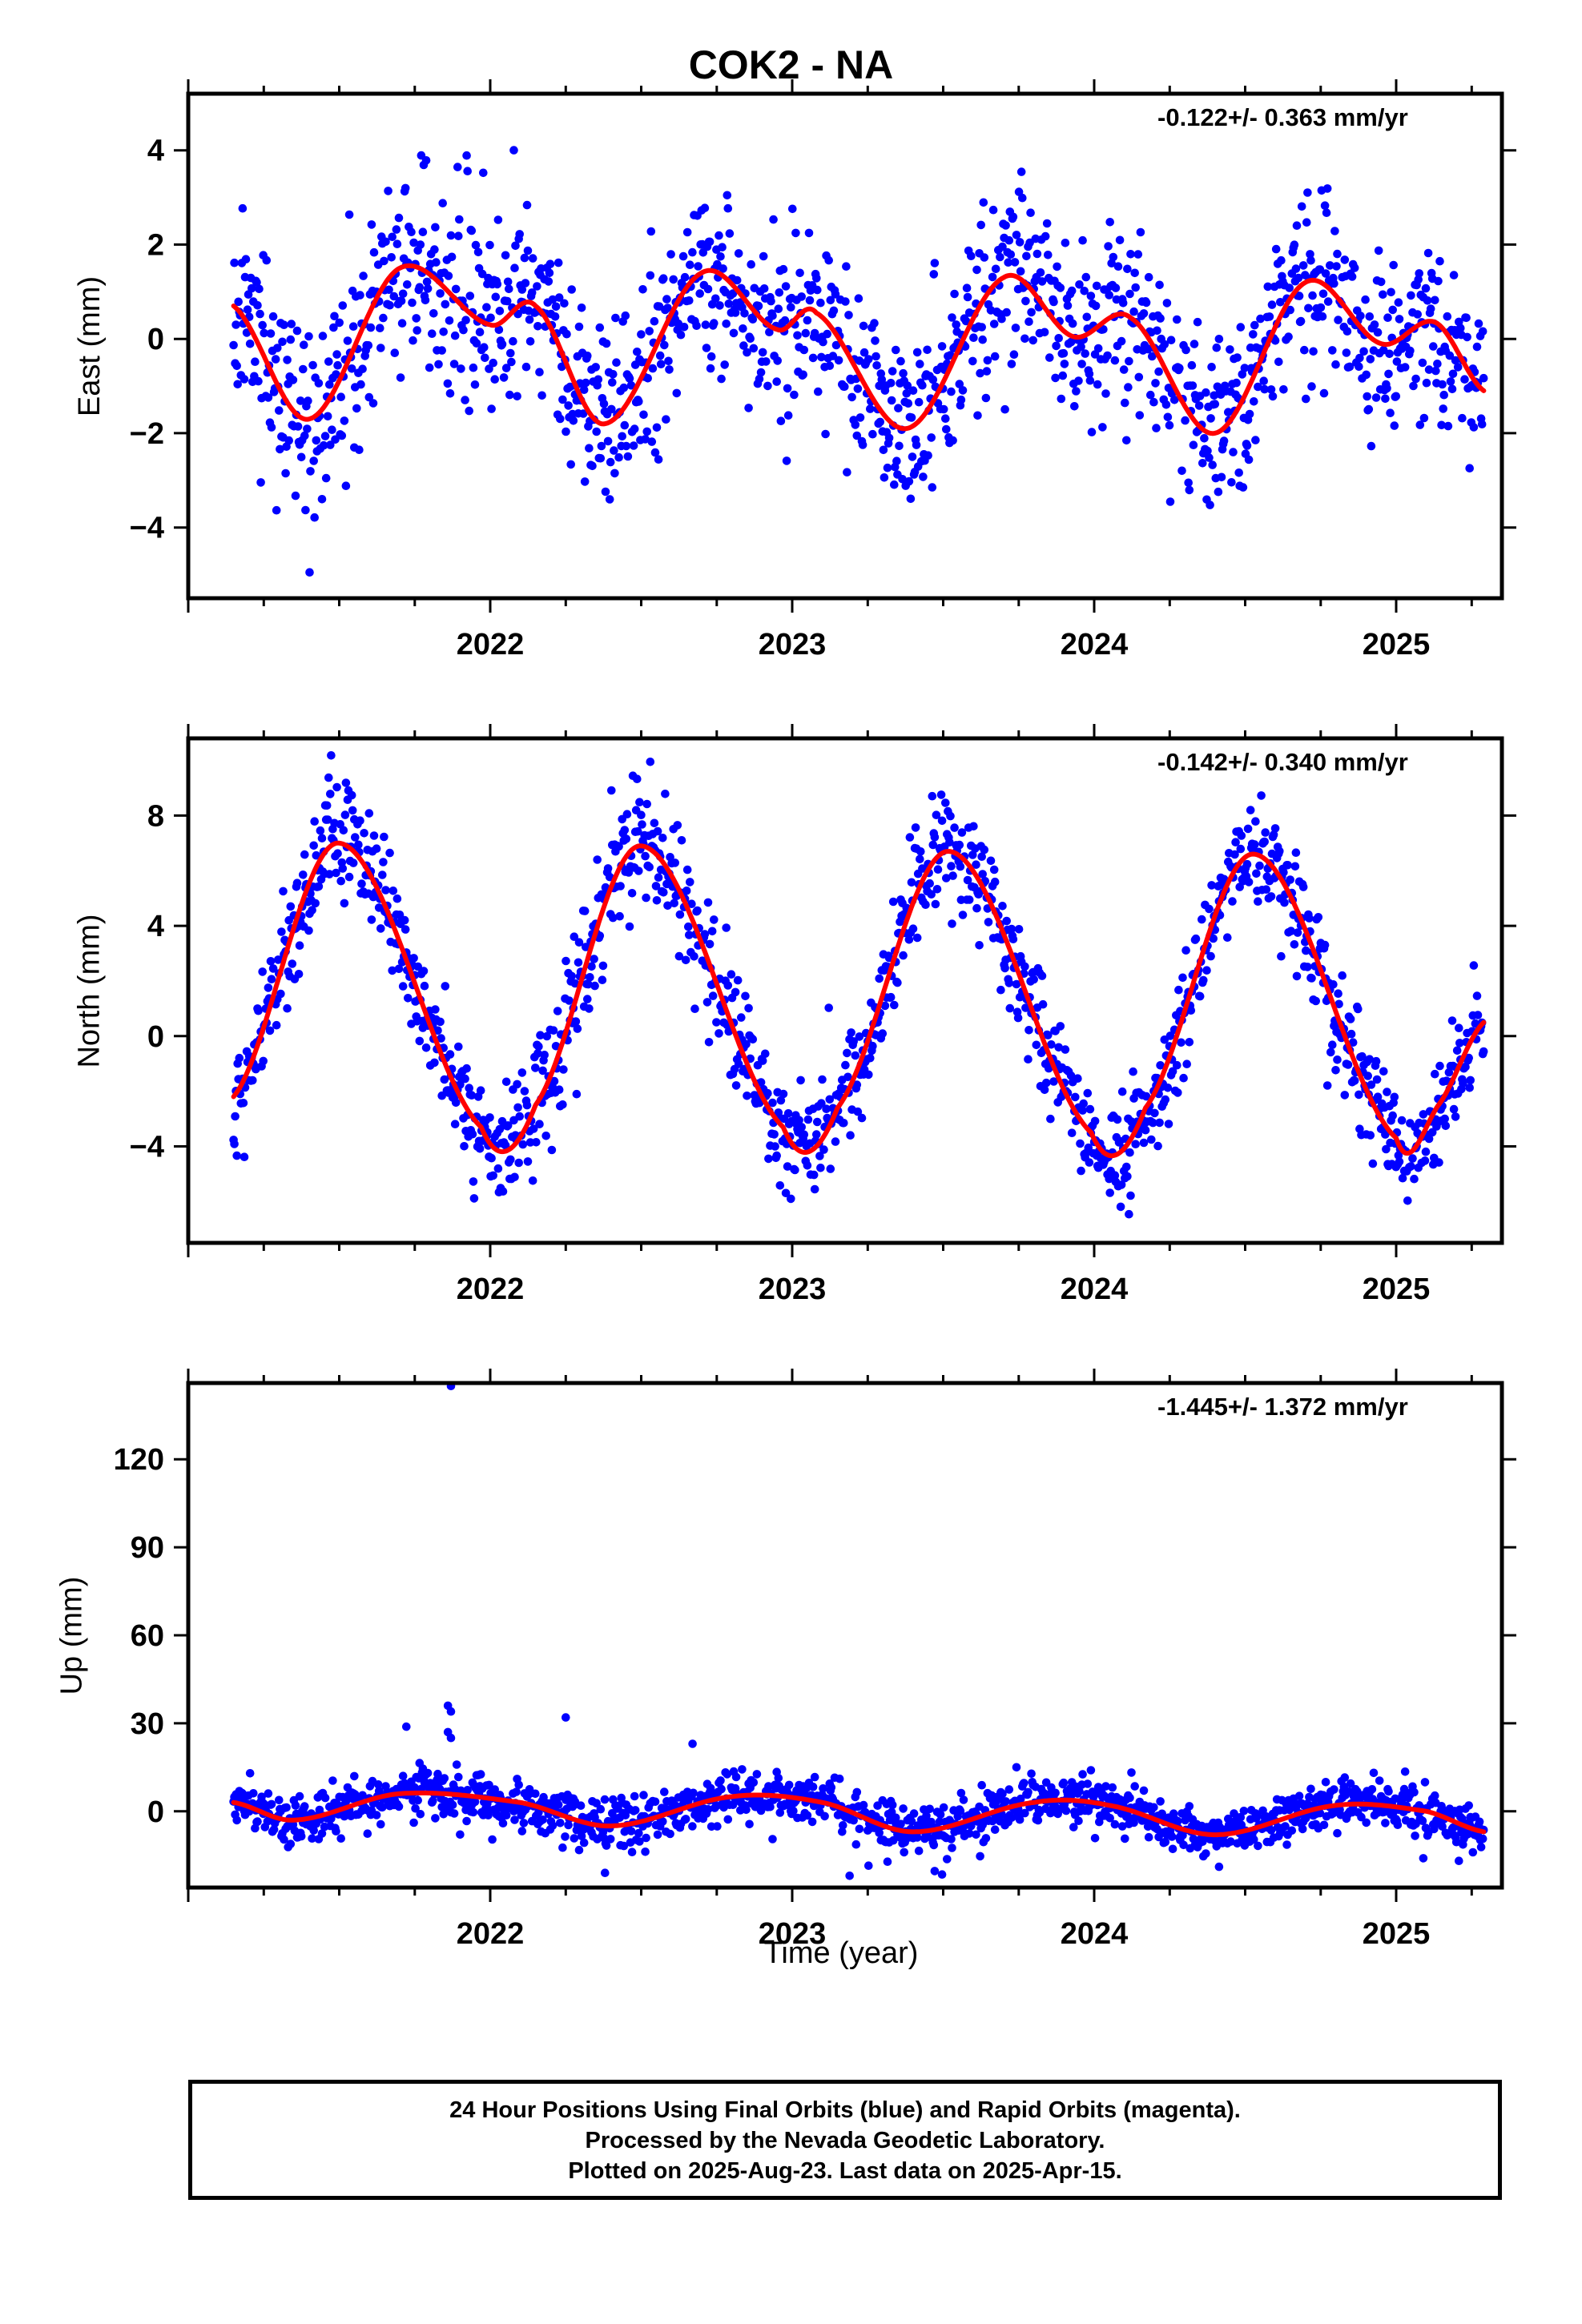 The width and height of the screenshot is (1582, 2324). Describe the element at coordinates (491, 644) in the screenshot. I see `x-tick-label: 2022` at that location.